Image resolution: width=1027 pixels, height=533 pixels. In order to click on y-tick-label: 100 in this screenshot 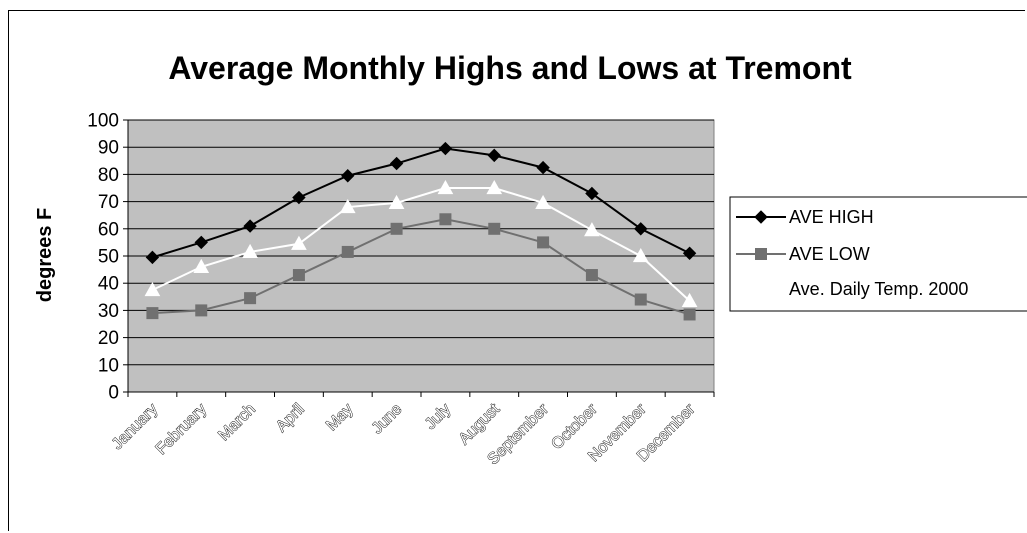, I will do `click(103, 121)`.